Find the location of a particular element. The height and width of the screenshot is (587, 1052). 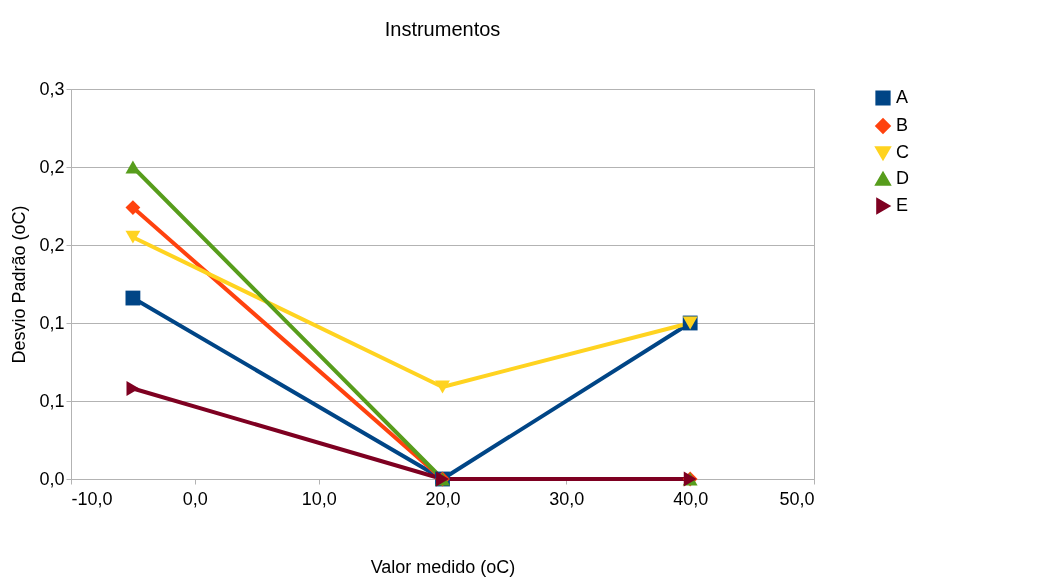

legend-label: B is located at coordinates (902, 125).